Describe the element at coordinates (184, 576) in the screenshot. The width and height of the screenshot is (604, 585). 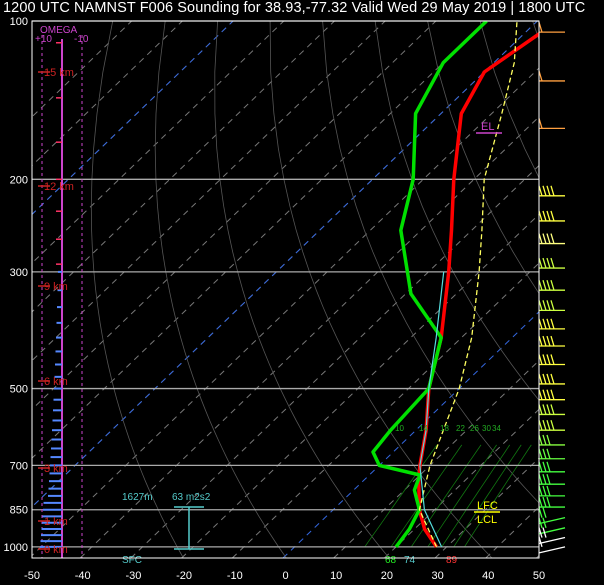
I see `temp-tick-label: -20` at that location.